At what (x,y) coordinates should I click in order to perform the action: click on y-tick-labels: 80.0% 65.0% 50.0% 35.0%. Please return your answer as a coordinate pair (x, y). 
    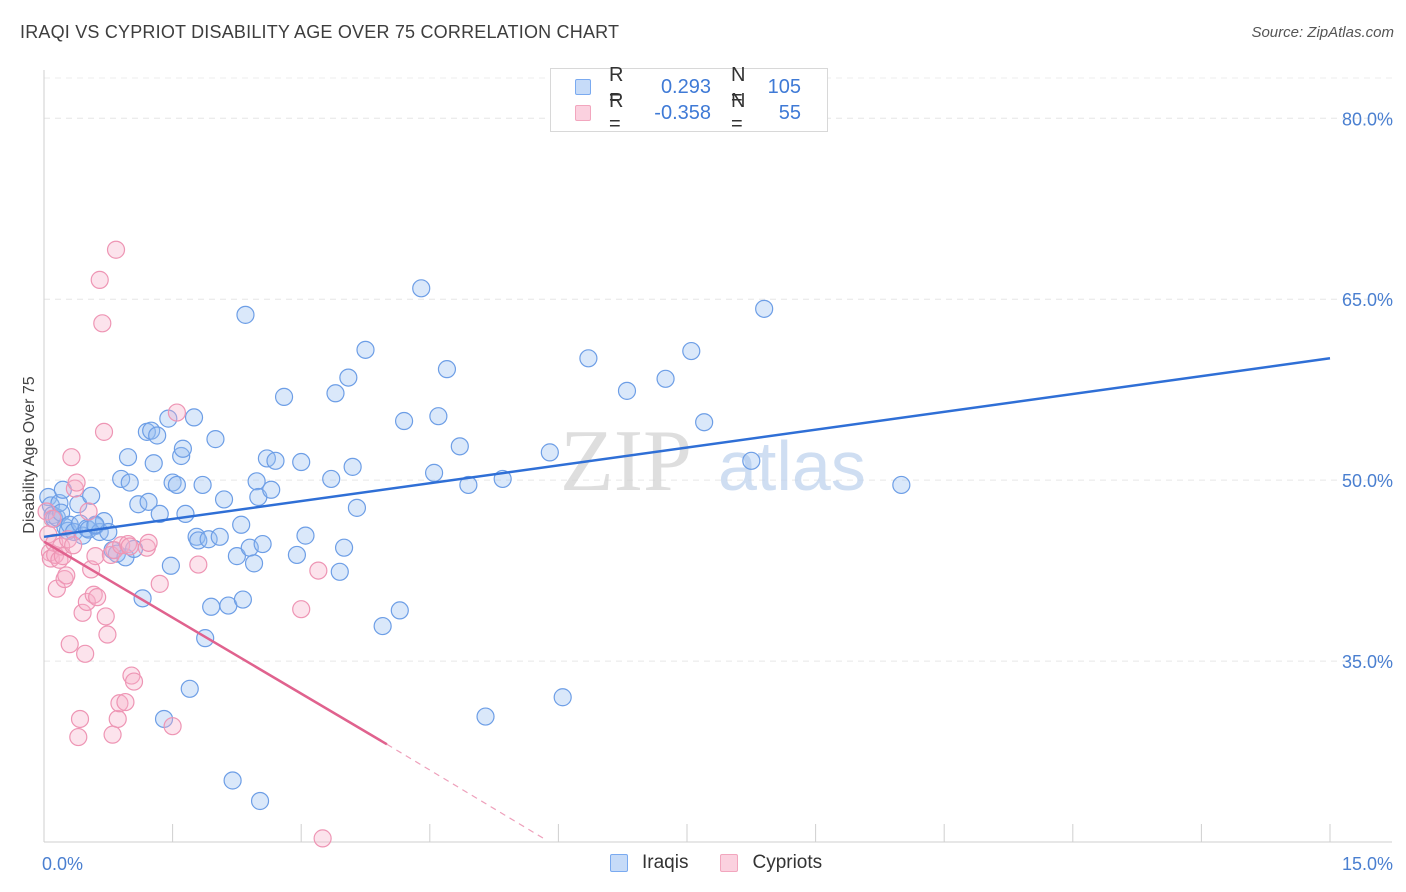
    Looking at the image, I should click on (1367, 390).